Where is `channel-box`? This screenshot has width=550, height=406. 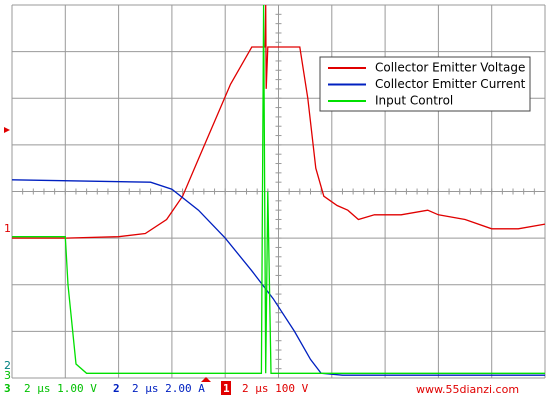
channel-box is located at coordinates (226, 388).